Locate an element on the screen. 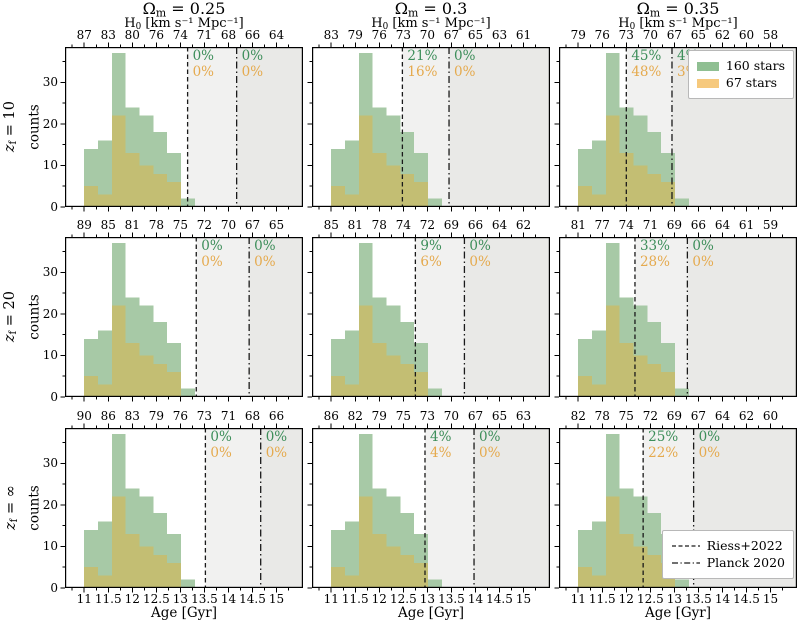 Image resolution: width=800 pixels, height=623 pixels. pct-planck-green-label: 0% is located at coordinates (465, 56).